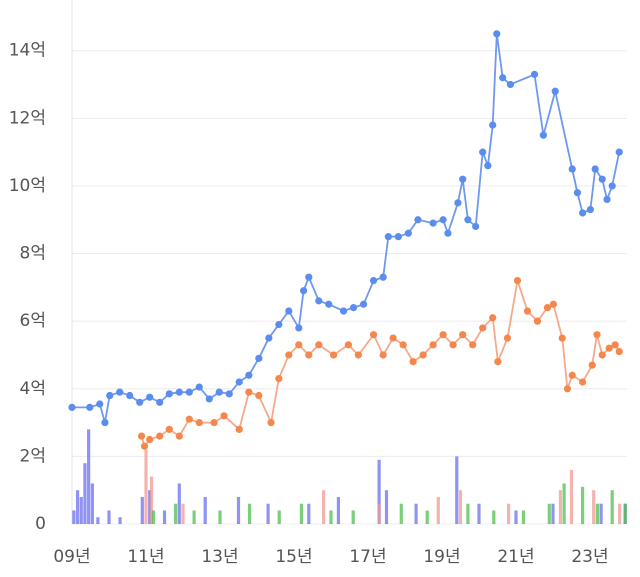  I want to click on y-tick-label: 6억, so click(33, 321).